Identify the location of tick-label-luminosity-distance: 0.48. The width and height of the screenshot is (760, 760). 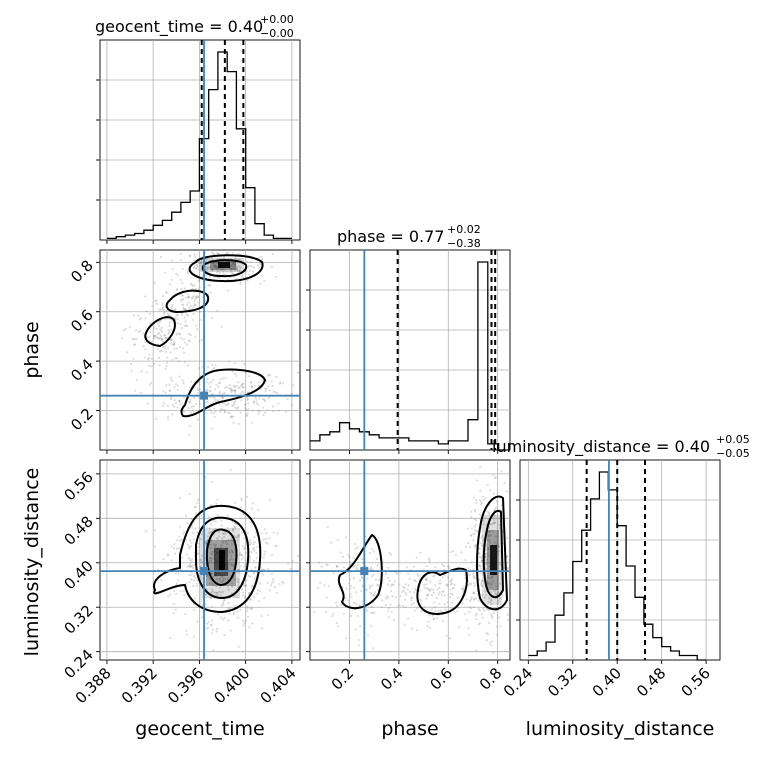
(651, 682).